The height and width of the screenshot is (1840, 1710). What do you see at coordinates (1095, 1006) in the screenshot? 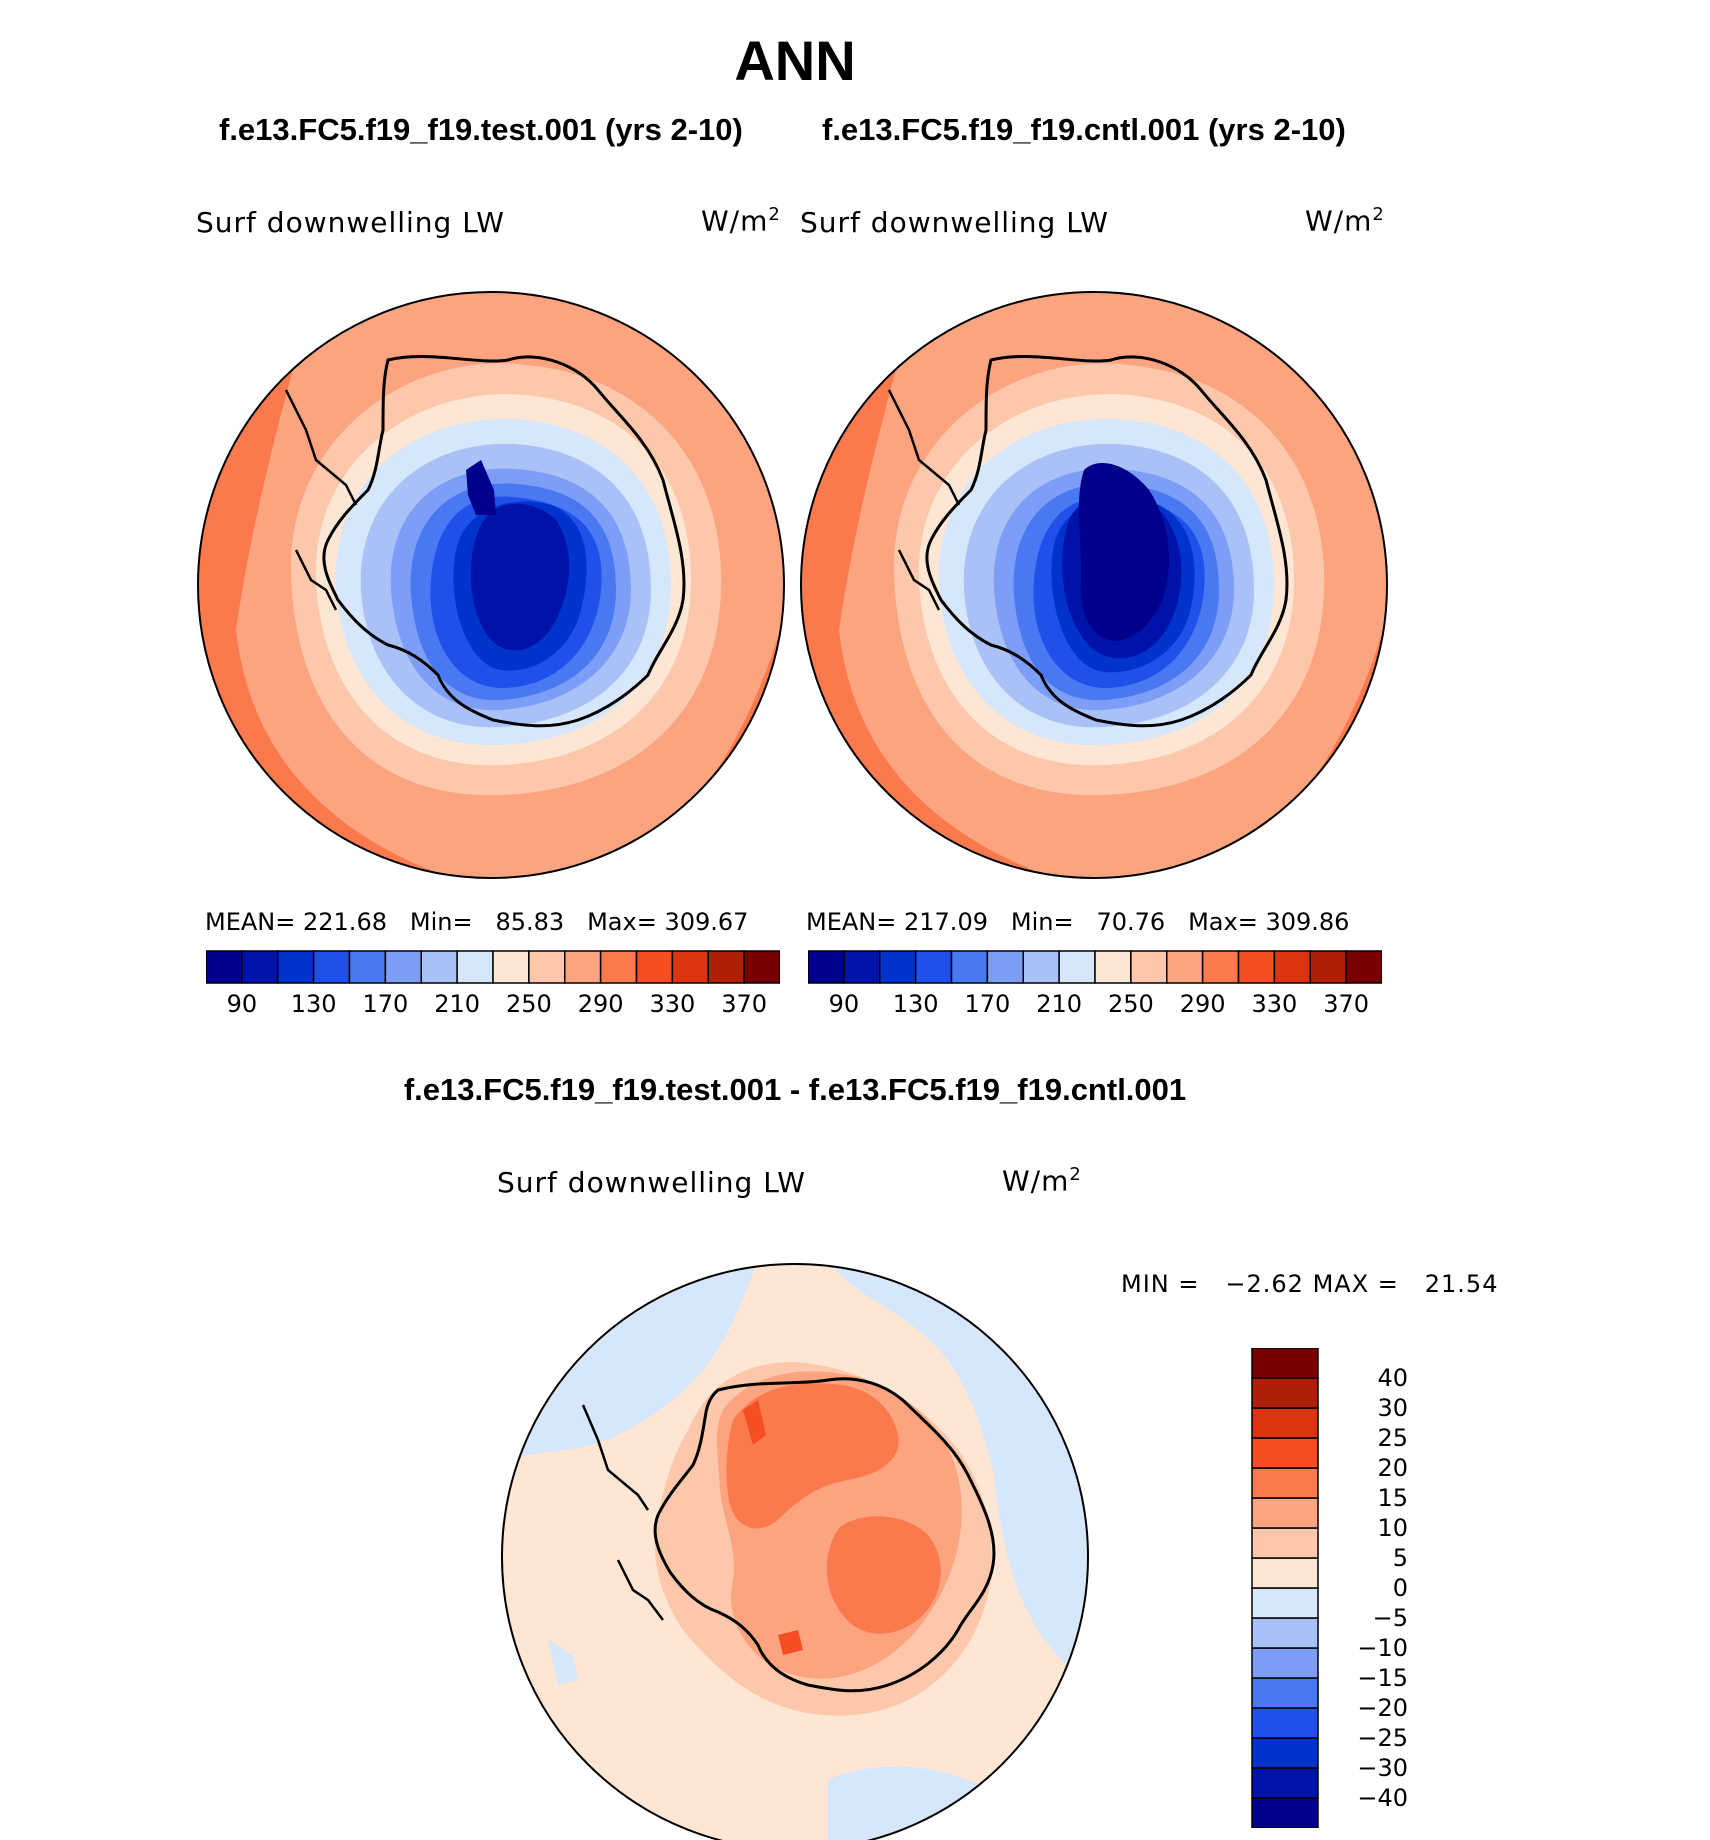
I see `cntl-colorbar-ticks: 90 130 170 210 250 290 330 370` at bounding box center [1095, 1006].